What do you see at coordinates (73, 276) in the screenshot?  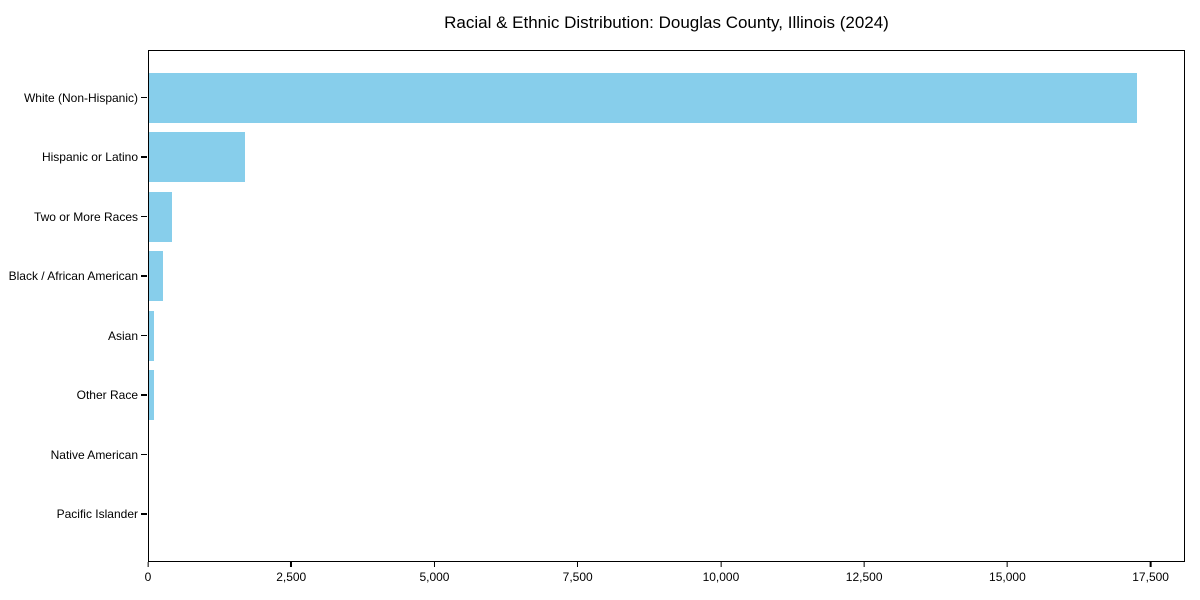 I see `y-label-black-african-american: Black / African American` at bounding box center [73, 276].